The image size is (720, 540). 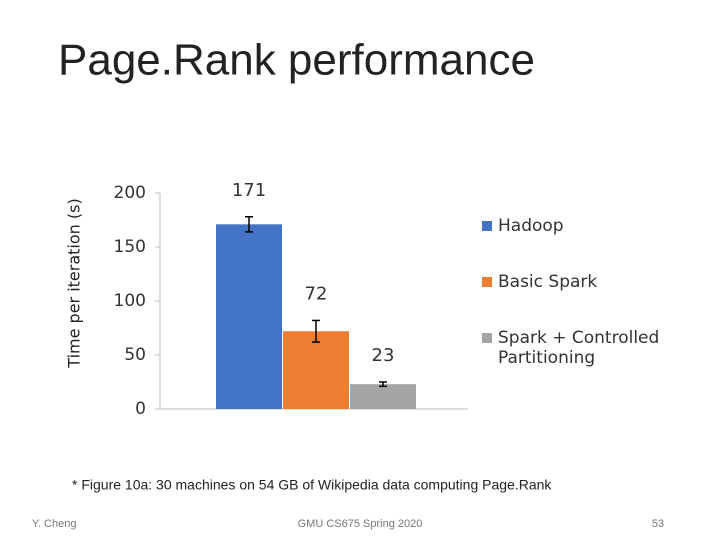 I want to click on data-label: 23, so click(x=383, y=355).